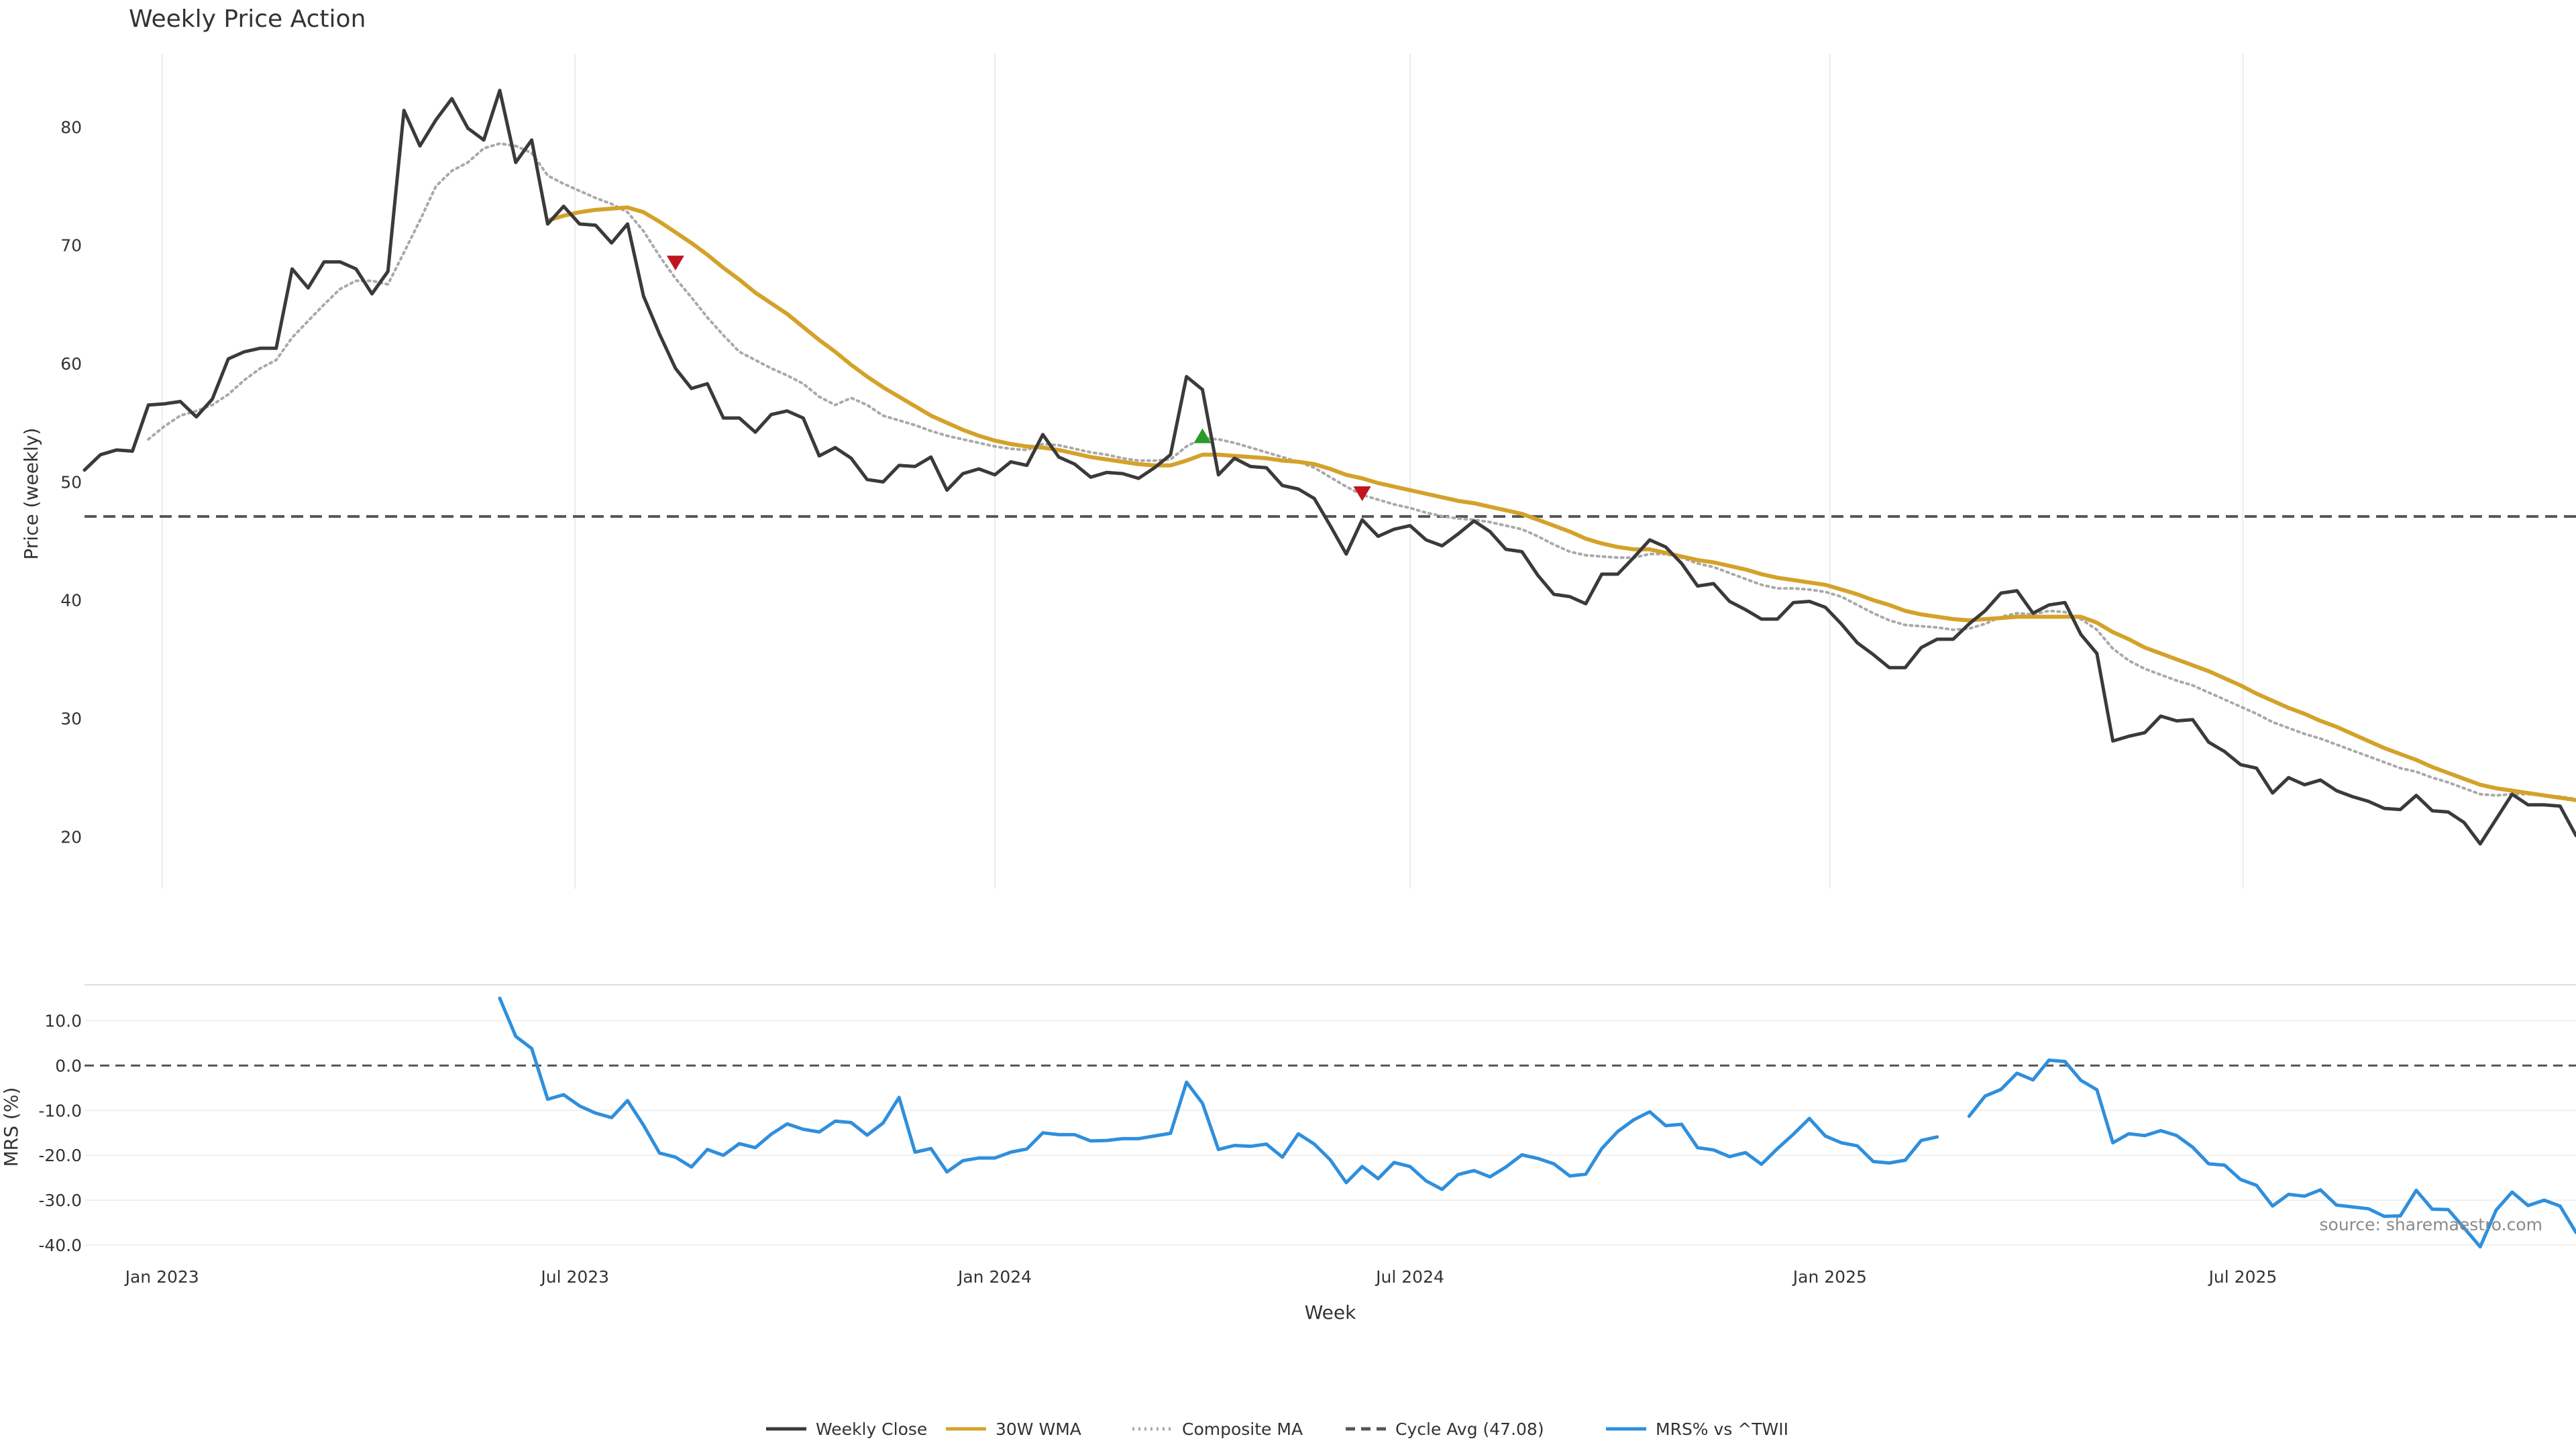 Image resolution: width=2576 pixels, height=1449 pixels. What do you see at coordinates (2431, 1224) in the screenshot?
I see `source-note: source: sharemaestro.com` at bounding box center [2431, 1224].